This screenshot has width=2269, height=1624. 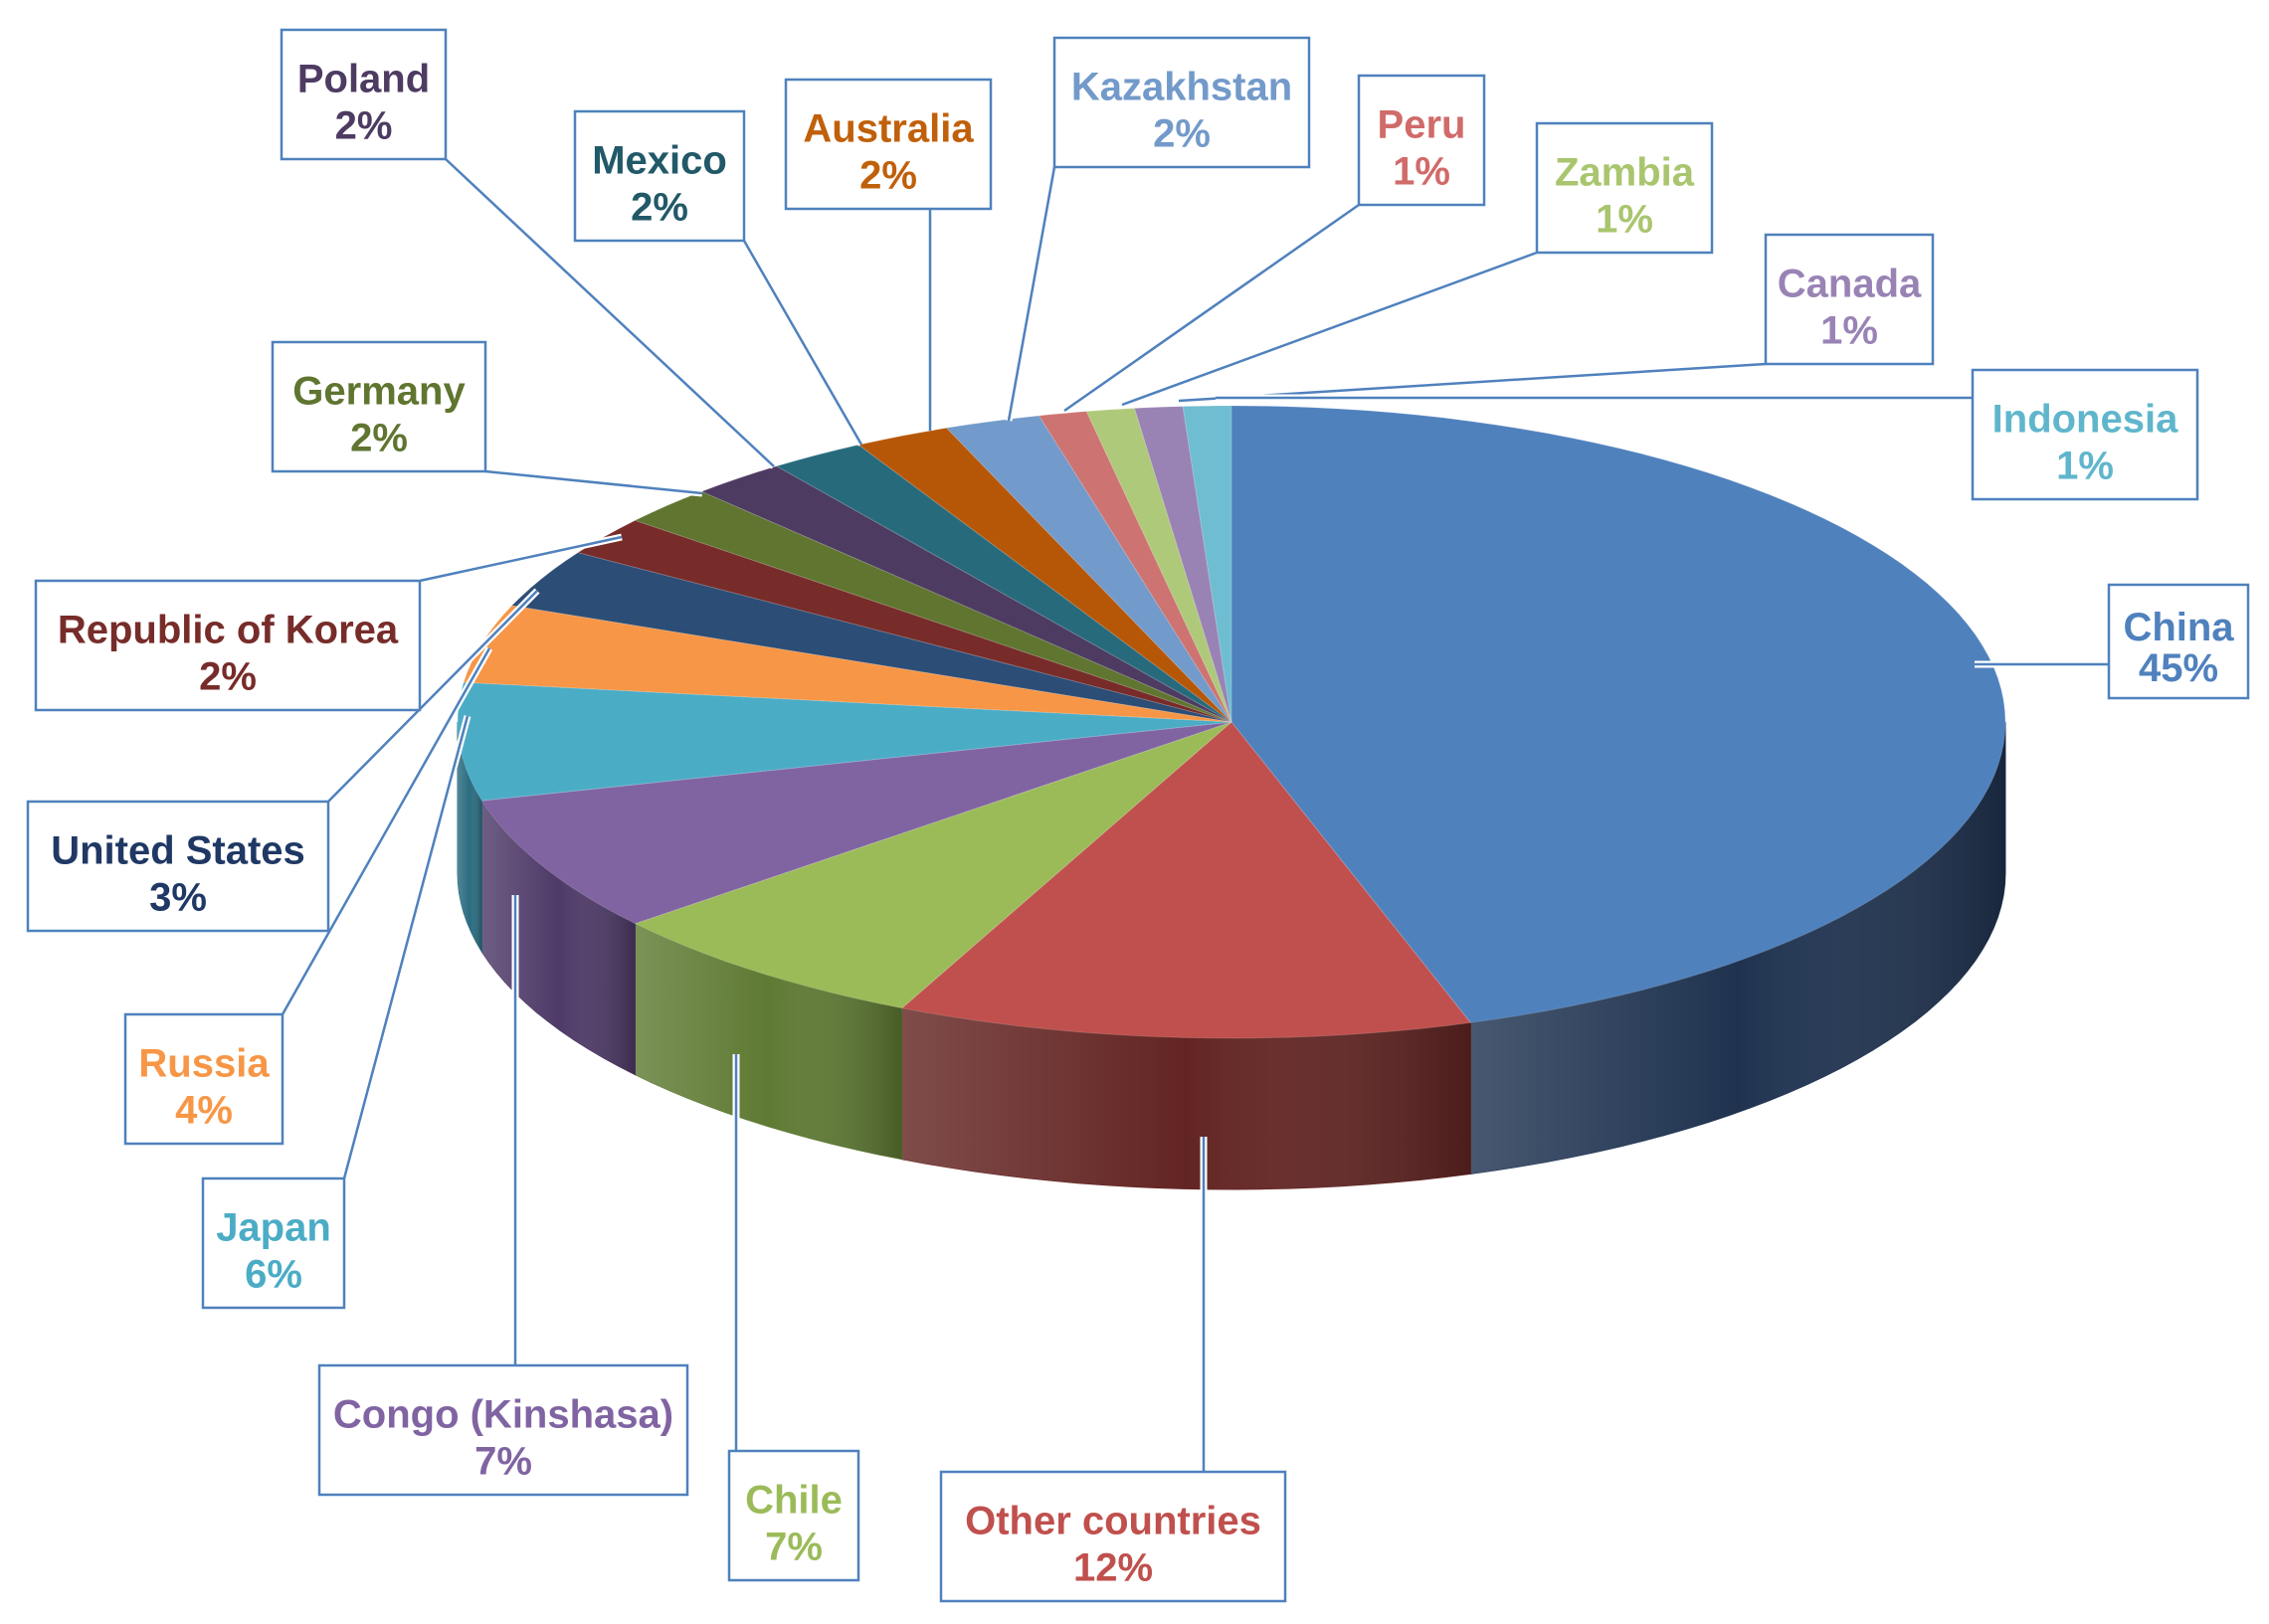 What do you see at coordinates (659, 161) in the screenshot?
I see `label-name-mexico: Mexico` at bounding box center [659, 161].